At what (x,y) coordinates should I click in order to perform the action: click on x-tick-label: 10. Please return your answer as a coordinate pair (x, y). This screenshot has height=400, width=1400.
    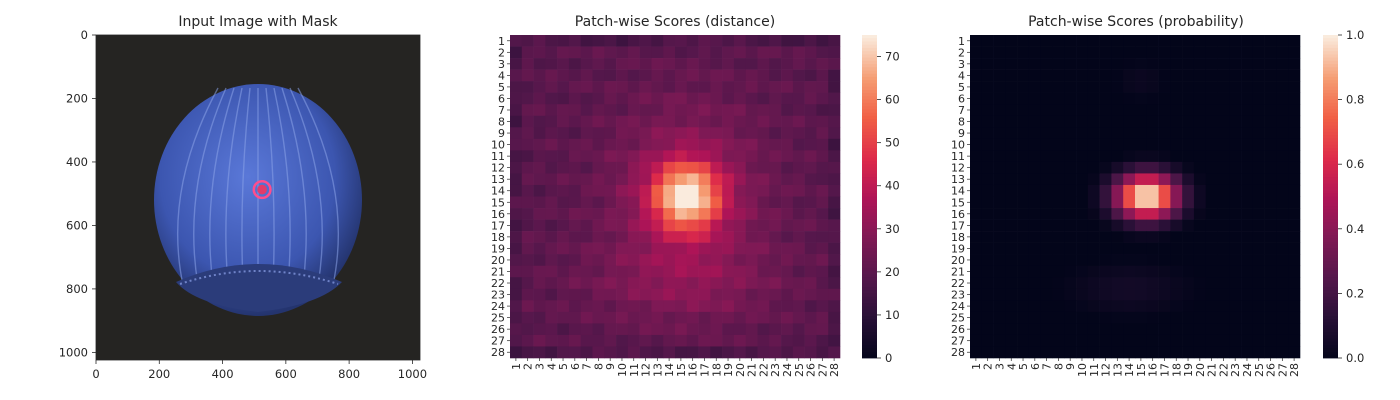
    Looking at the image, I should click on (622, 370).